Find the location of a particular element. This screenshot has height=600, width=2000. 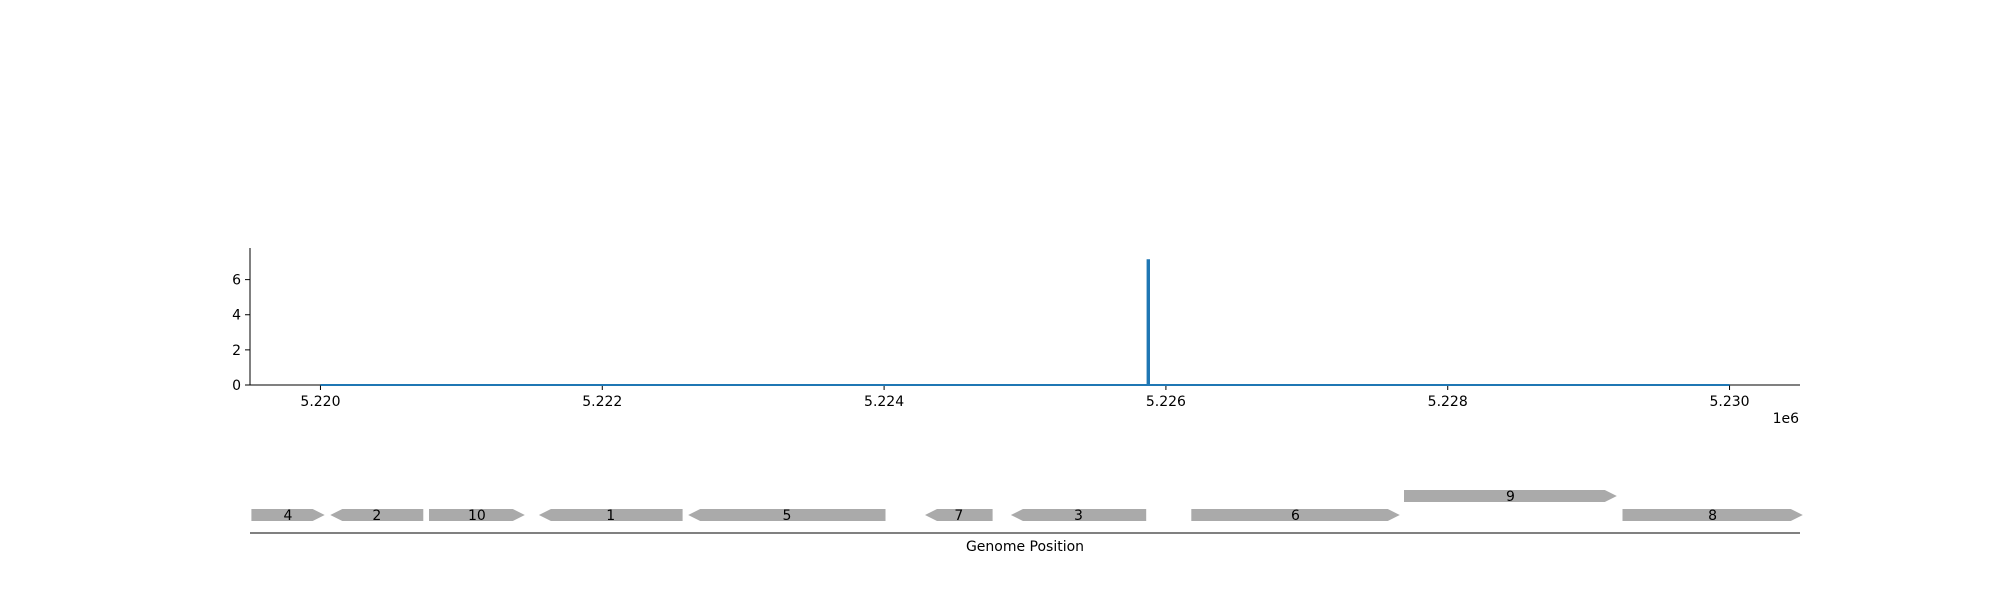

x-tick-label: 5.220 is located at coordinates (320, 402).